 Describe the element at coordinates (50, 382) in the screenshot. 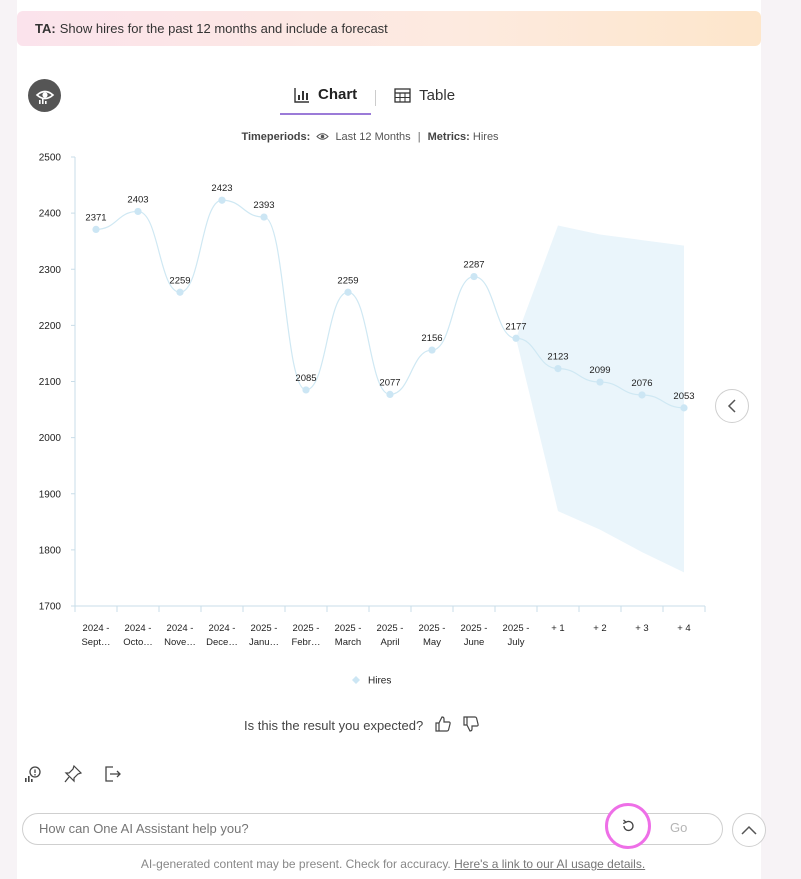

I see `y-tick-label: 2100` at that location.